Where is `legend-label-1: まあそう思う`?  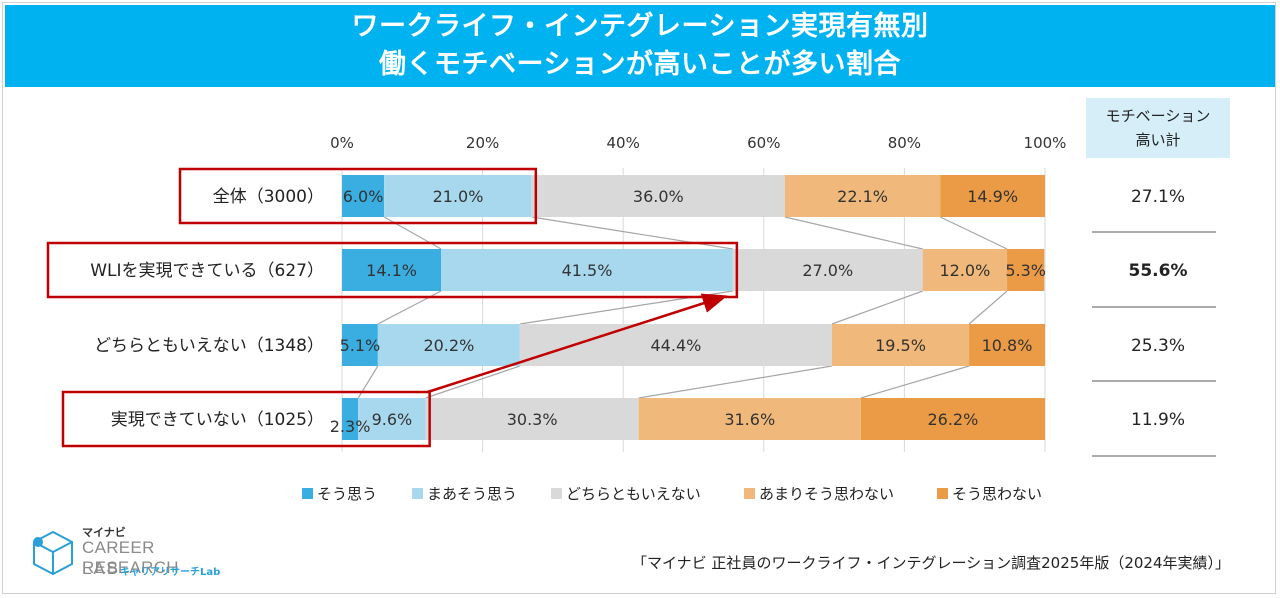 legend-label-1: まあそう思う is located at coordinates (472, 494).